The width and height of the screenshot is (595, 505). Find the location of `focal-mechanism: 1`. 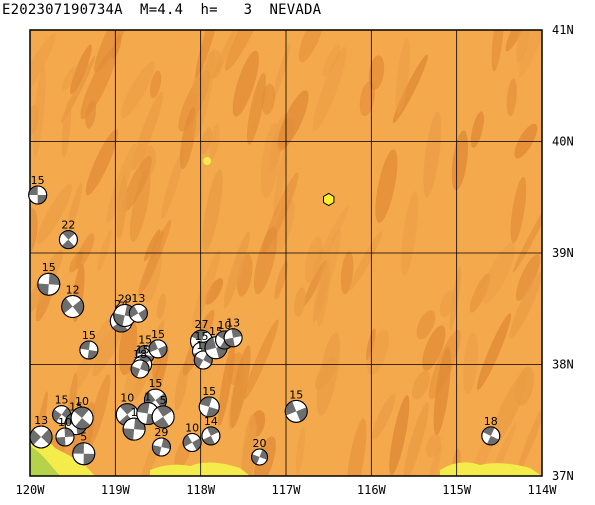

focal-mechanism: 1 is located at coordinates (134, 423).